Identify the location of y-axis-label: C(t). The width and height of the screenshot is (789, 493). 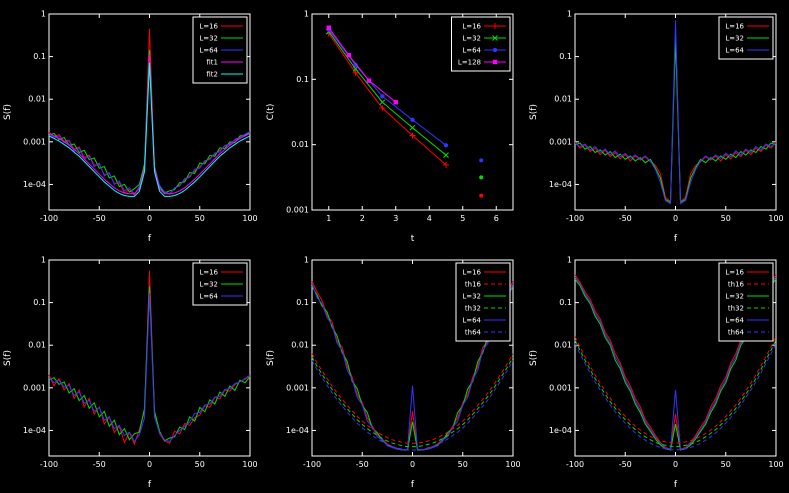
(271, 112).